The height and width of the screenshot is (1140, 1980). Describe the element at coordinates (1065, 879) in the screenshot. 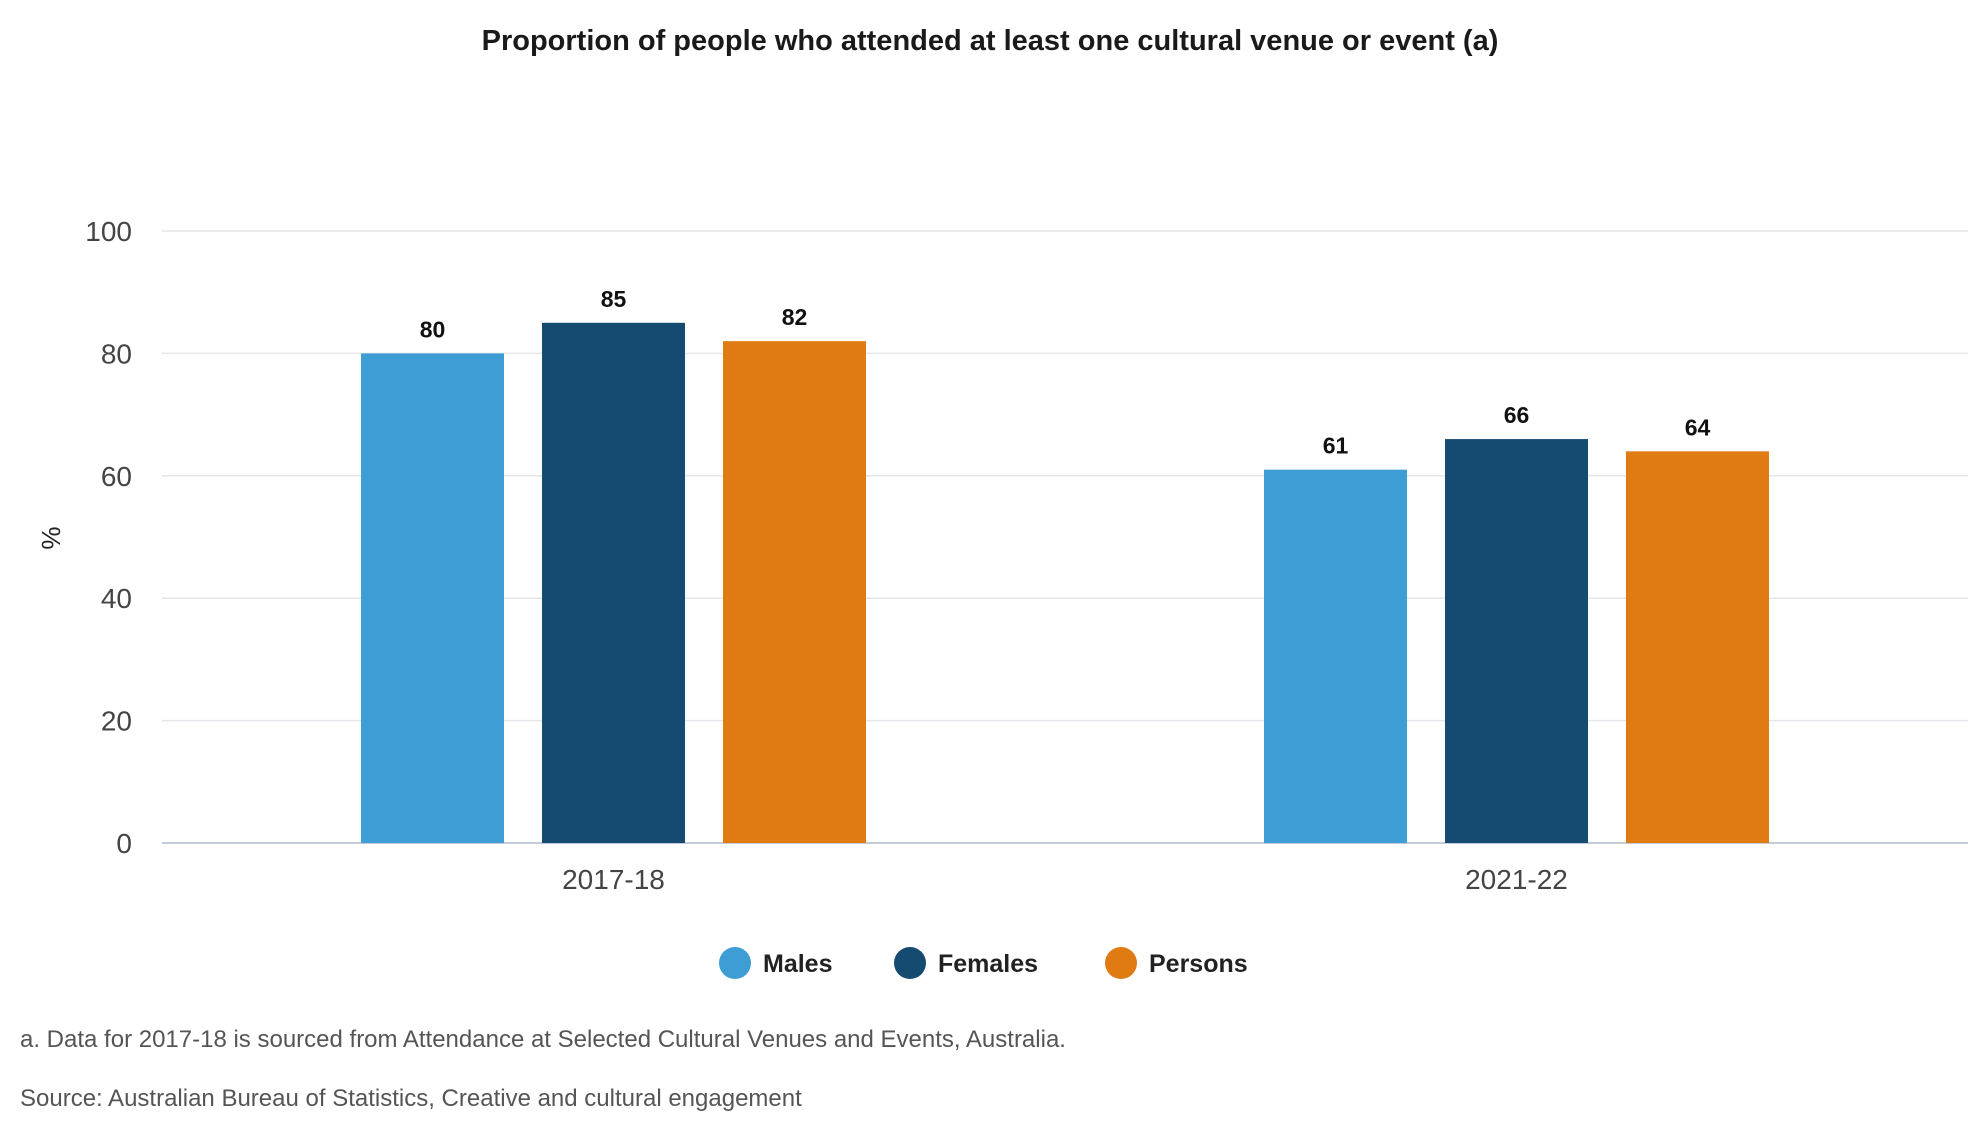

I see `x-axis-categories: 2017-18 2021-22` at that location.